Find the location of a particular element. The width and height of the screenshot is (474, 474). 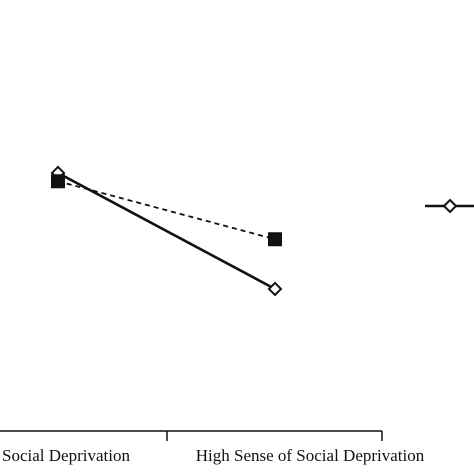

x-tick-label: High Sense of Social Deprivation is located at coordinates (310, 455).